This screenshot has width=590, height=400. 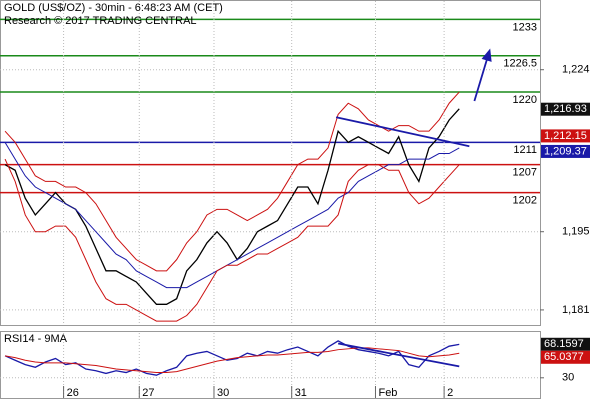 I want to click on level-label: 1226.5, so click(x=520, y=64).